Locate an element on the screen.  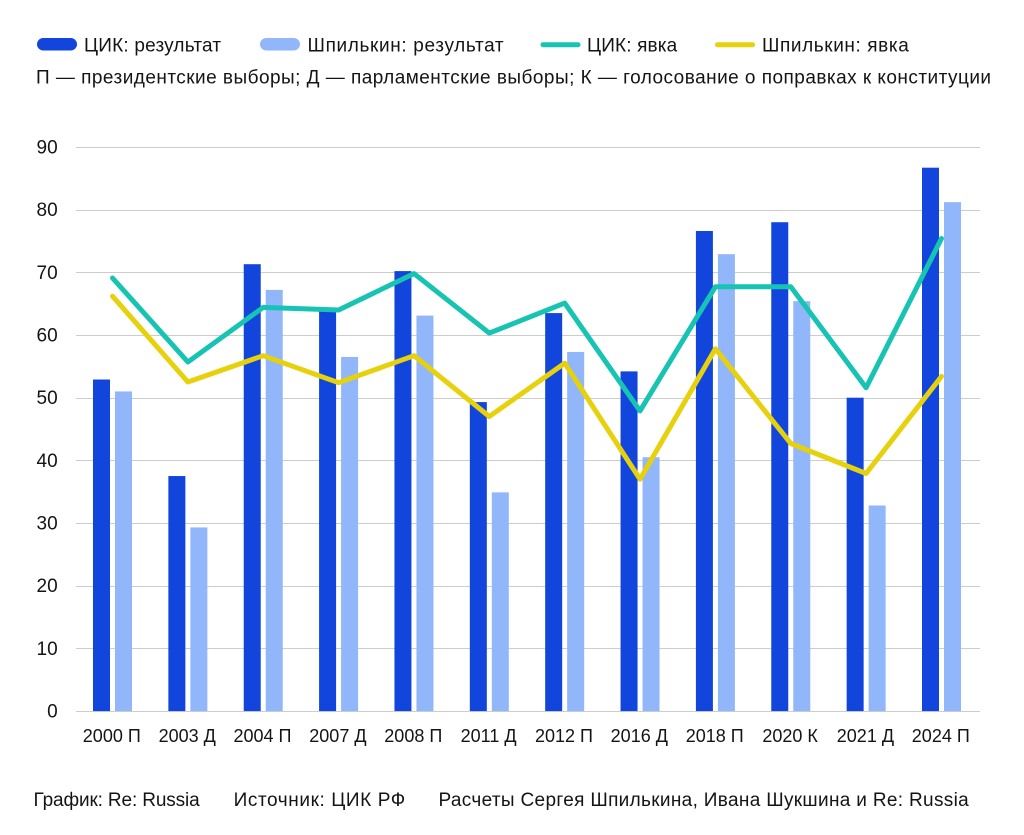
svg-text: 2011 Д is located at coordinates (489, 736).